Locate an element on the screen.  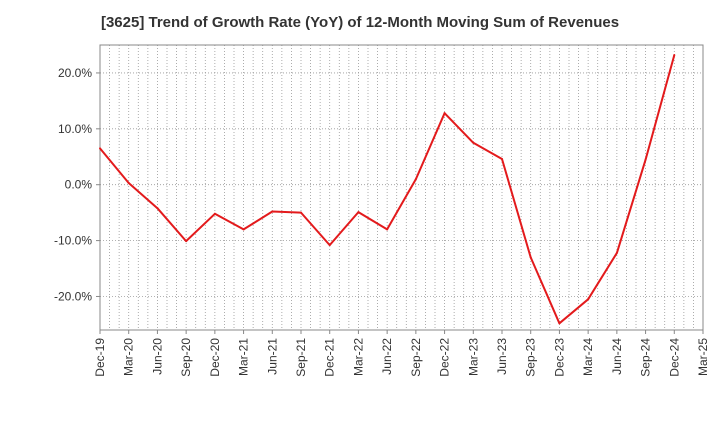
x-tick-label: Sep-22 is located at coordinates (416, 357).